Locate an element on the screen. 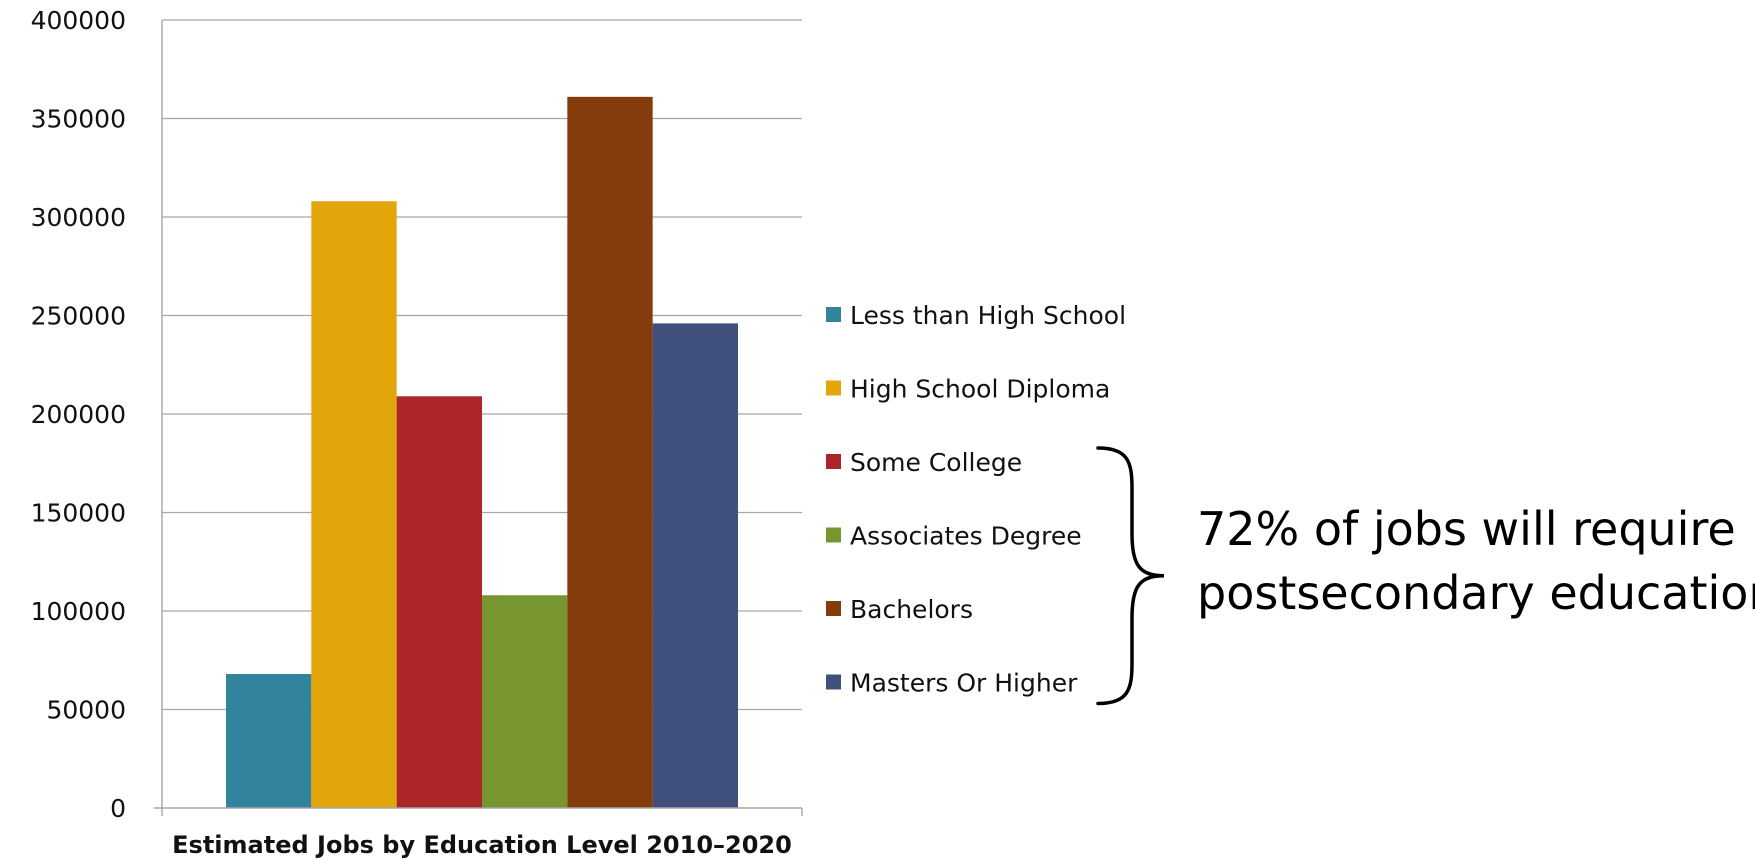 The image size is (1755, 860). y-tick-label: 200000 is located at coordinates (78, 414).